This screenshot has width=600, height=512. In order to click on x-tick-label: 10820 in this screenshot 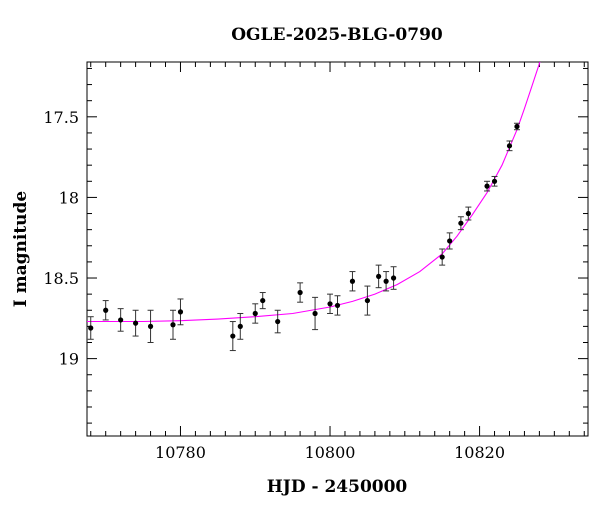, I will do `click(479, 452)`.